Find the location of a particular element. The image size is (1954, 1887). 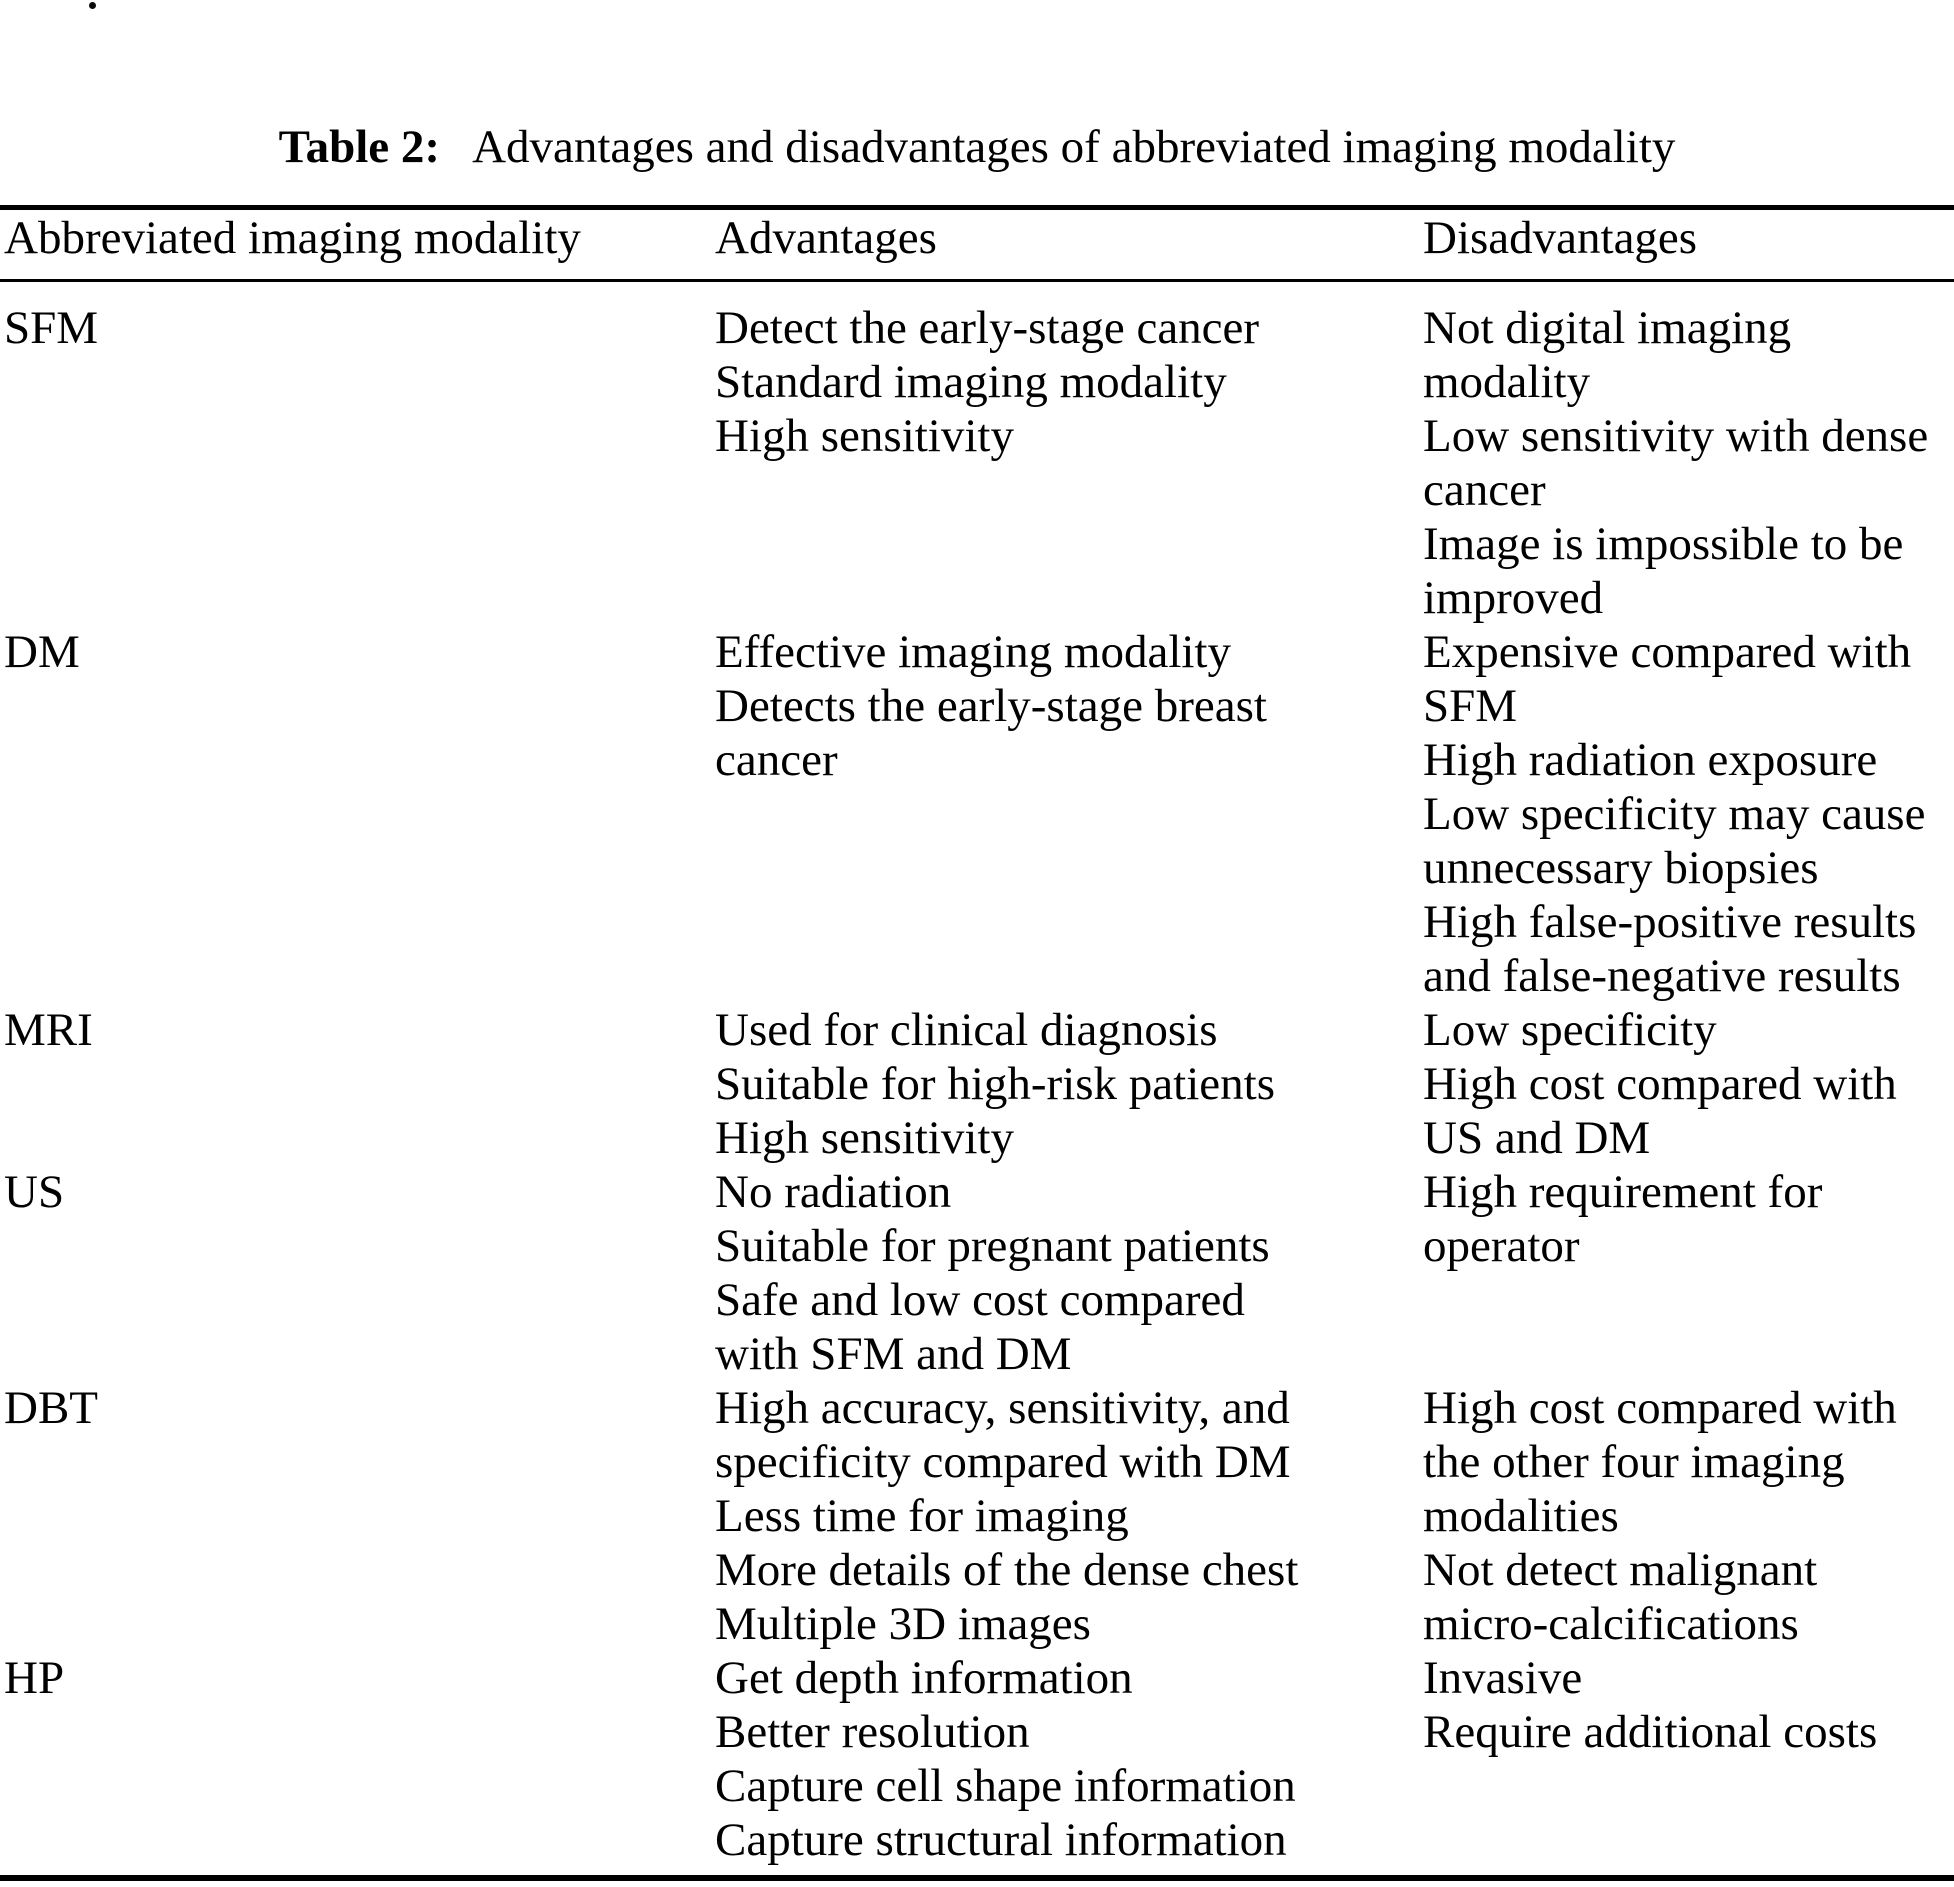

modality-cell: US is located at coordinates (34, 1192).